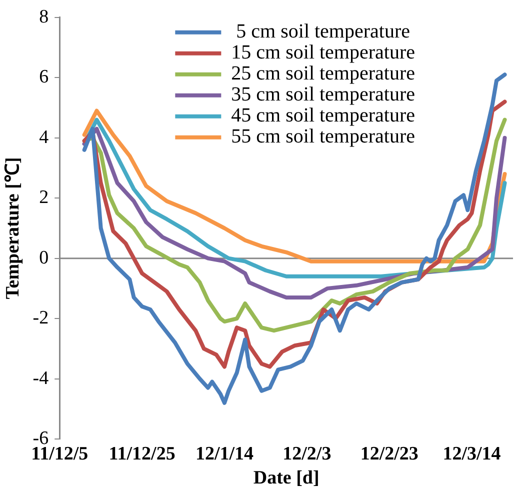  What do you see at coordinates (307, 453) in the screenshot?
I see `x-tick-label: 12/2/3` at bounding box center [307, 453].